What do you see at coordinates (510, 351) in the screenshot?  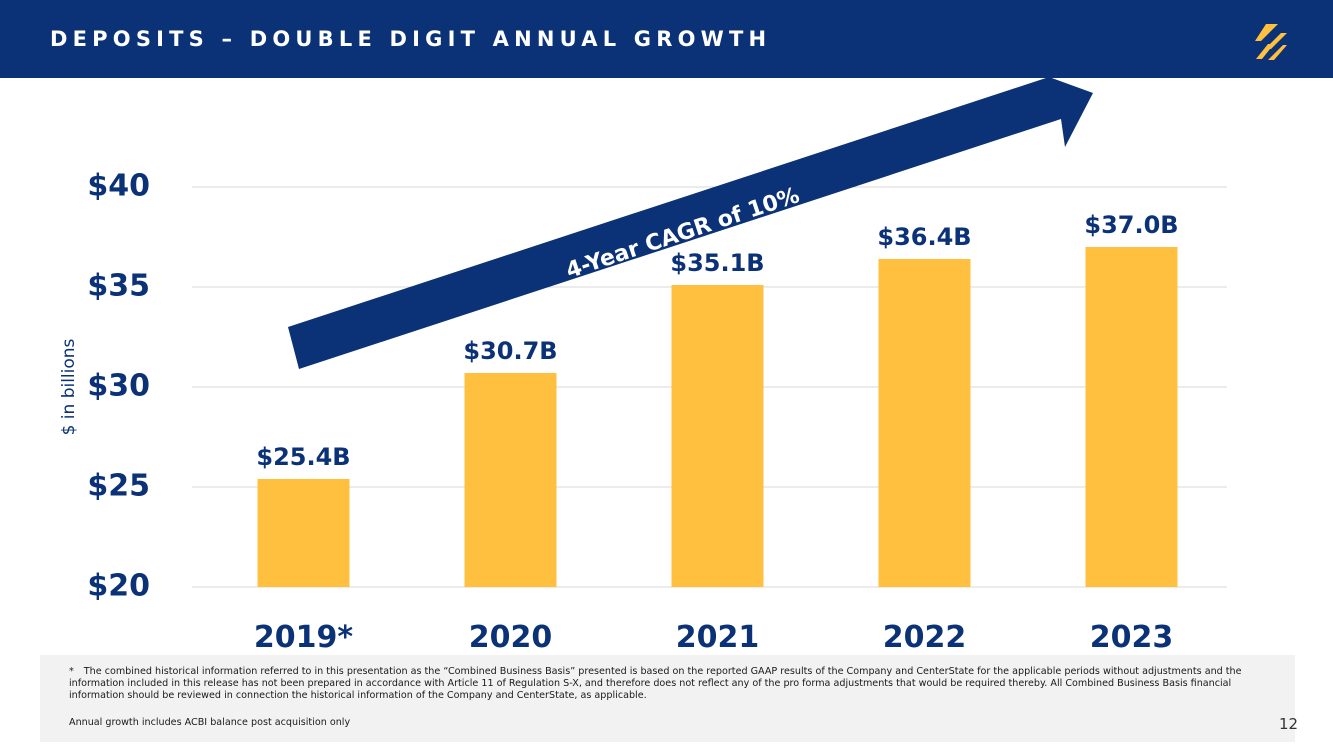 I see `bar-value-label: $30.7B` at bounding box center [510, 351].